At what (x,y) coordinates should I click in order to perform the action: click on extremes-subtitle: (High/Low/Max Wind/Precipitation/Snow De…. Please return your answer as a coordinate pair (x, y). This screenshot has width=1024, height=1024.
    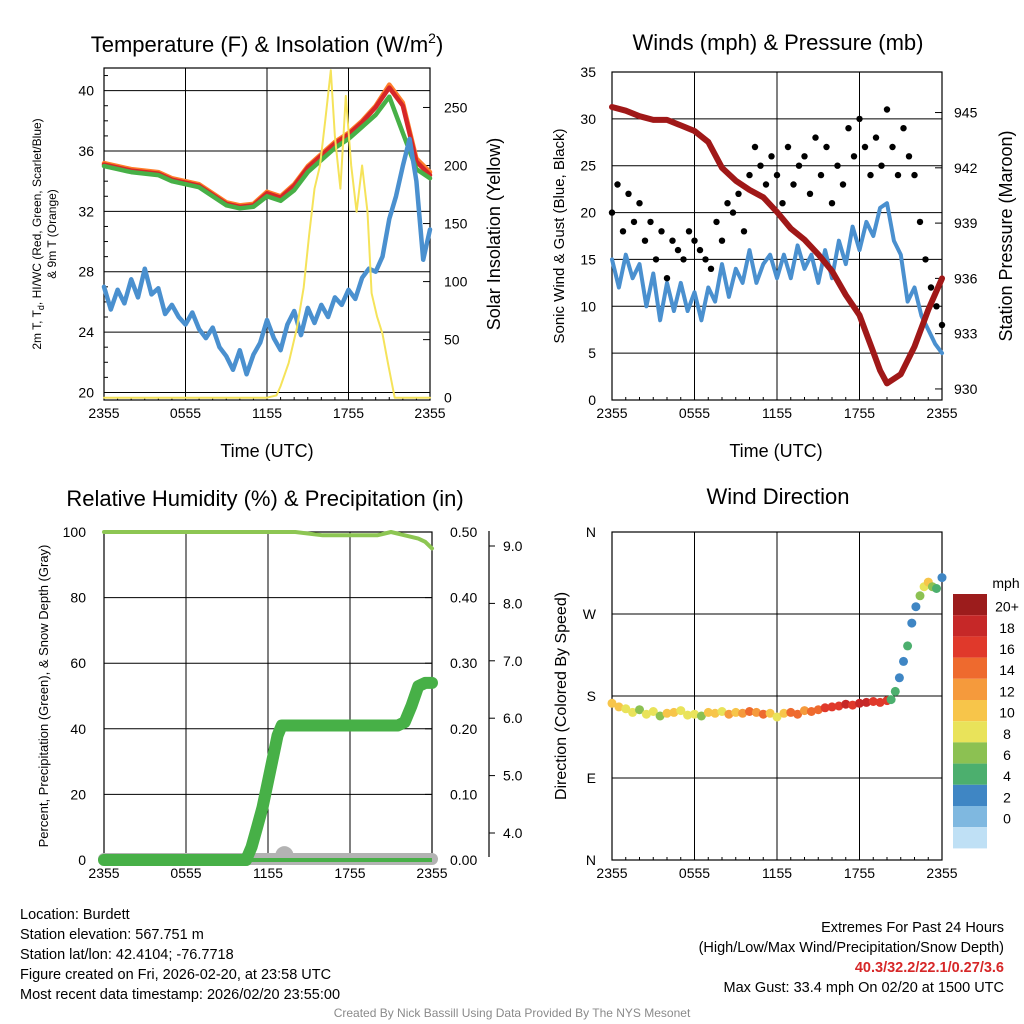
    Looking at the image, I should click on (851, 948).